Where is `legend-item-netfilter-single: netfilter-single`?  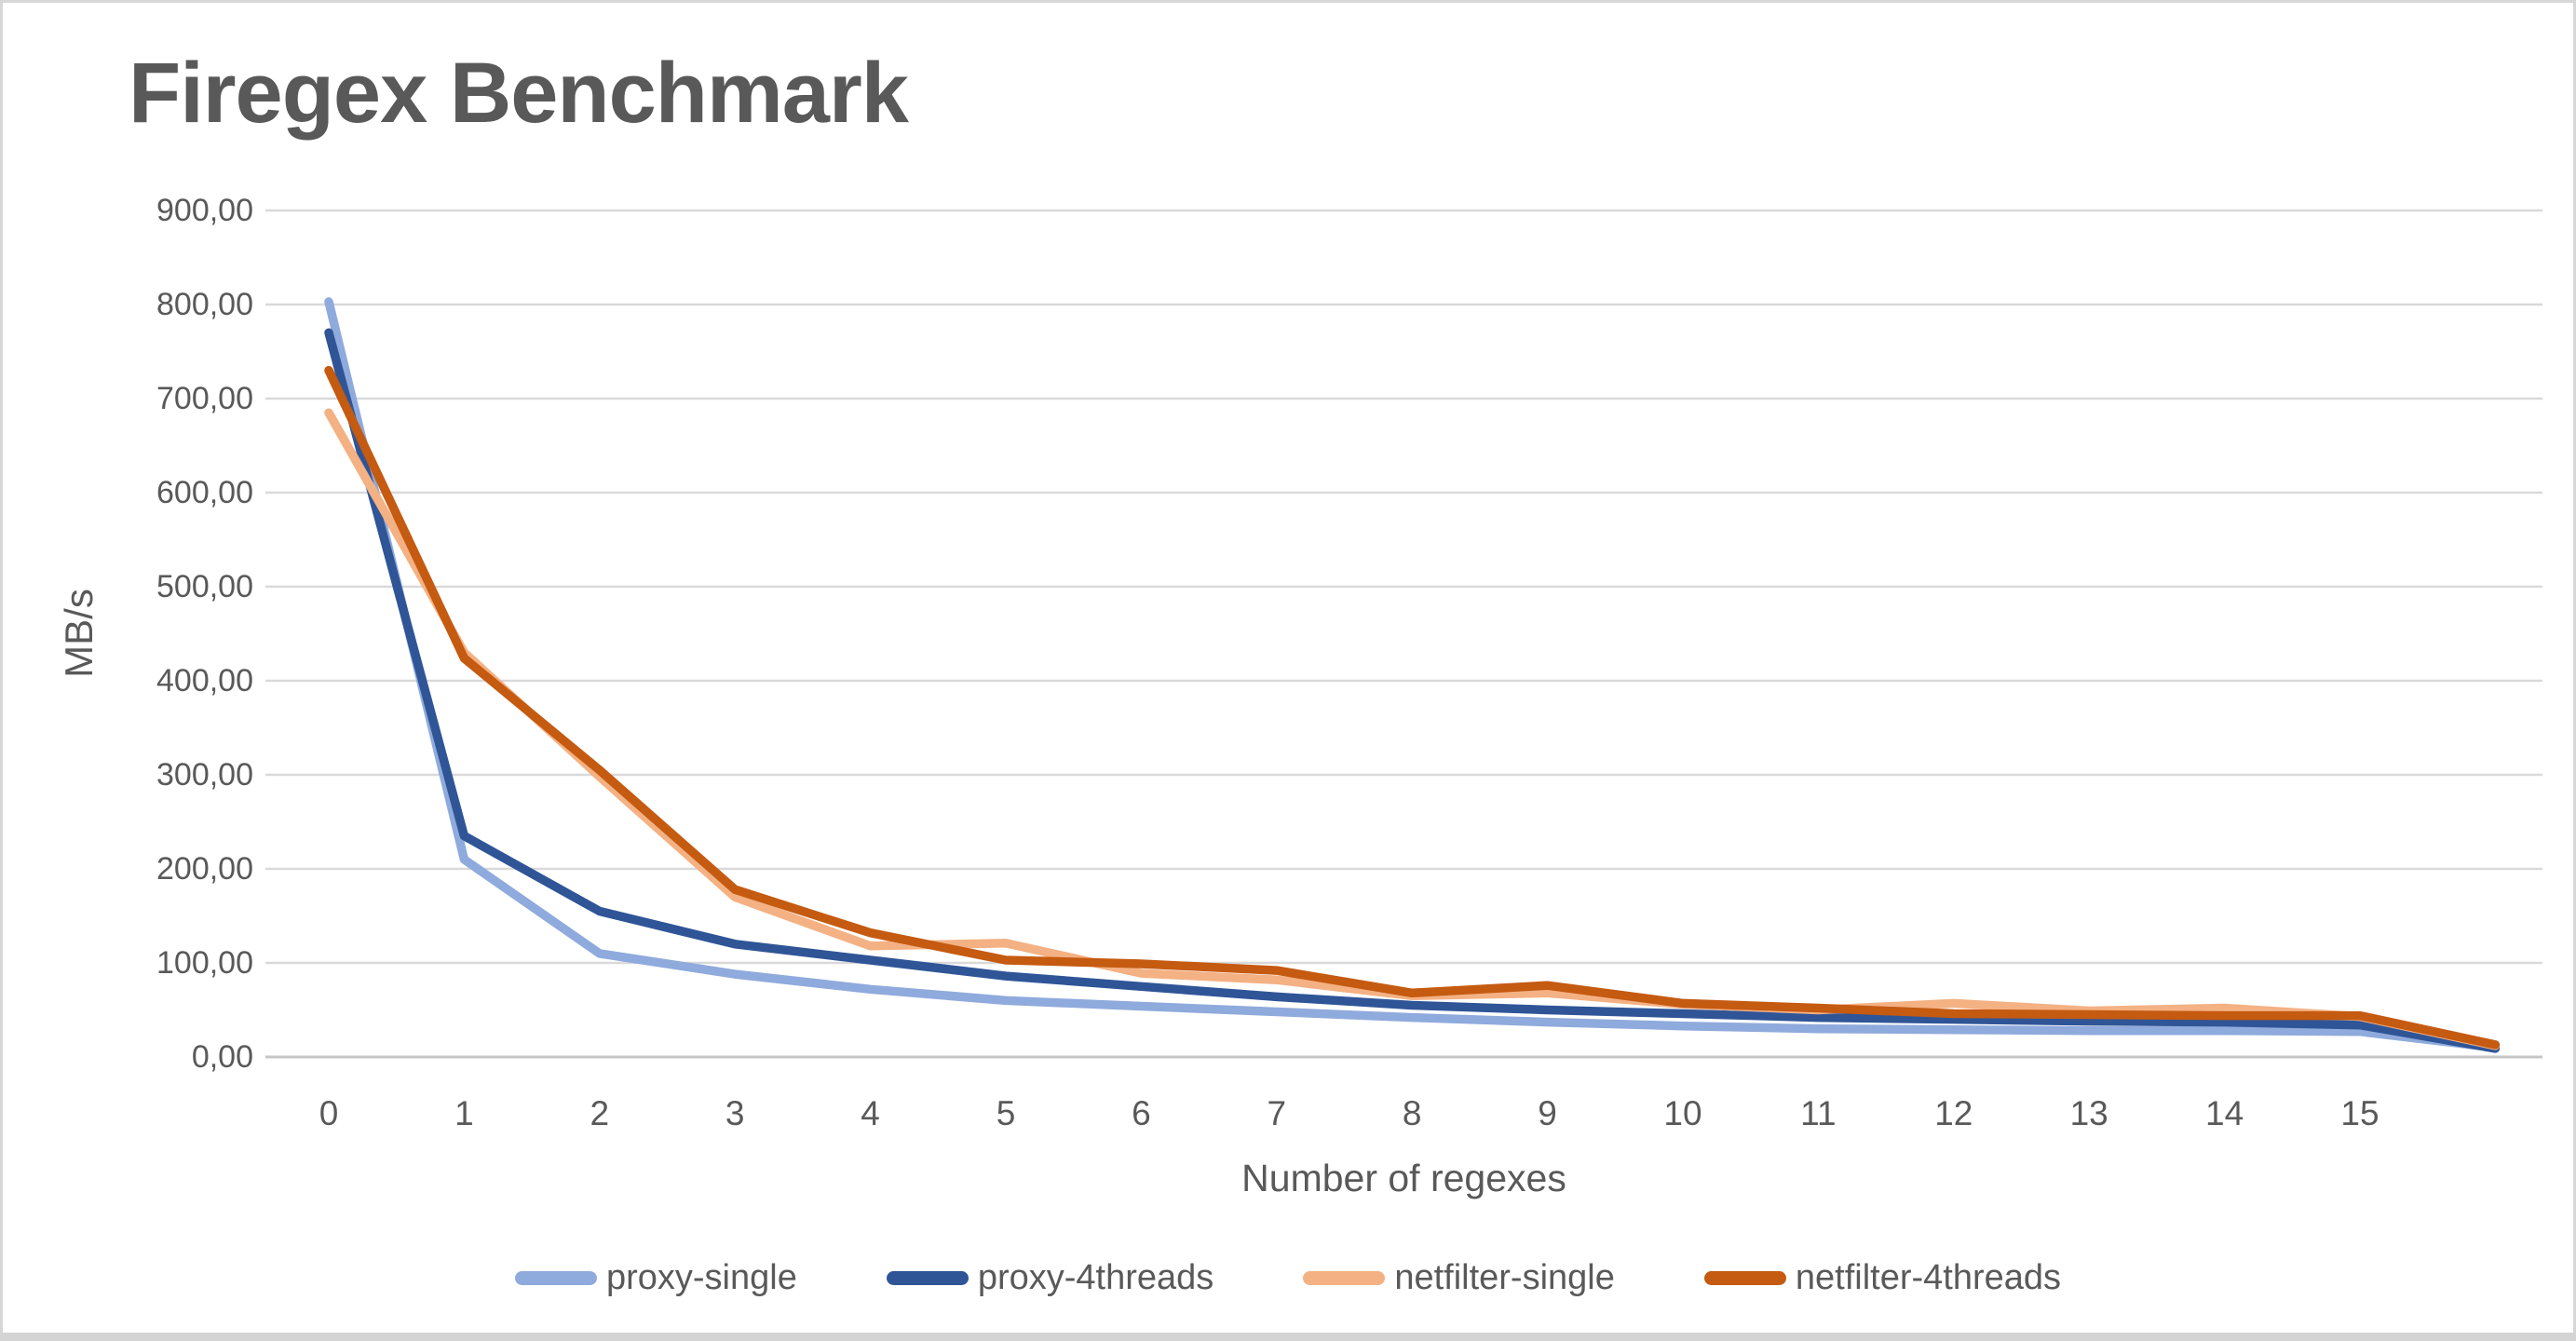
legend-item-netfilter-single: netfilter-single is located at coordinates (1459, 1278).